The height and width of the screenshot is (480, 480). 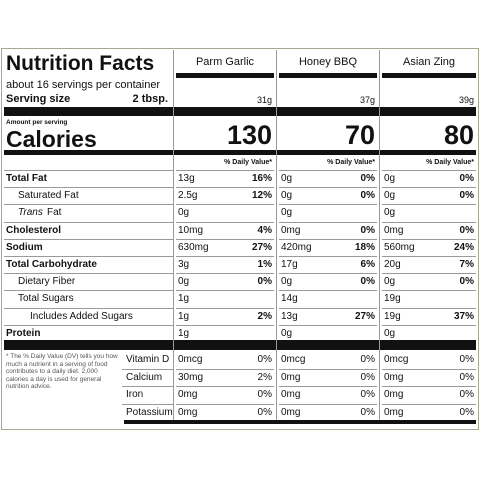 What do you see at coordinates (51, 139) in the screenshot?
I see `calories-label: Calories` at bounding box center [51, 139].